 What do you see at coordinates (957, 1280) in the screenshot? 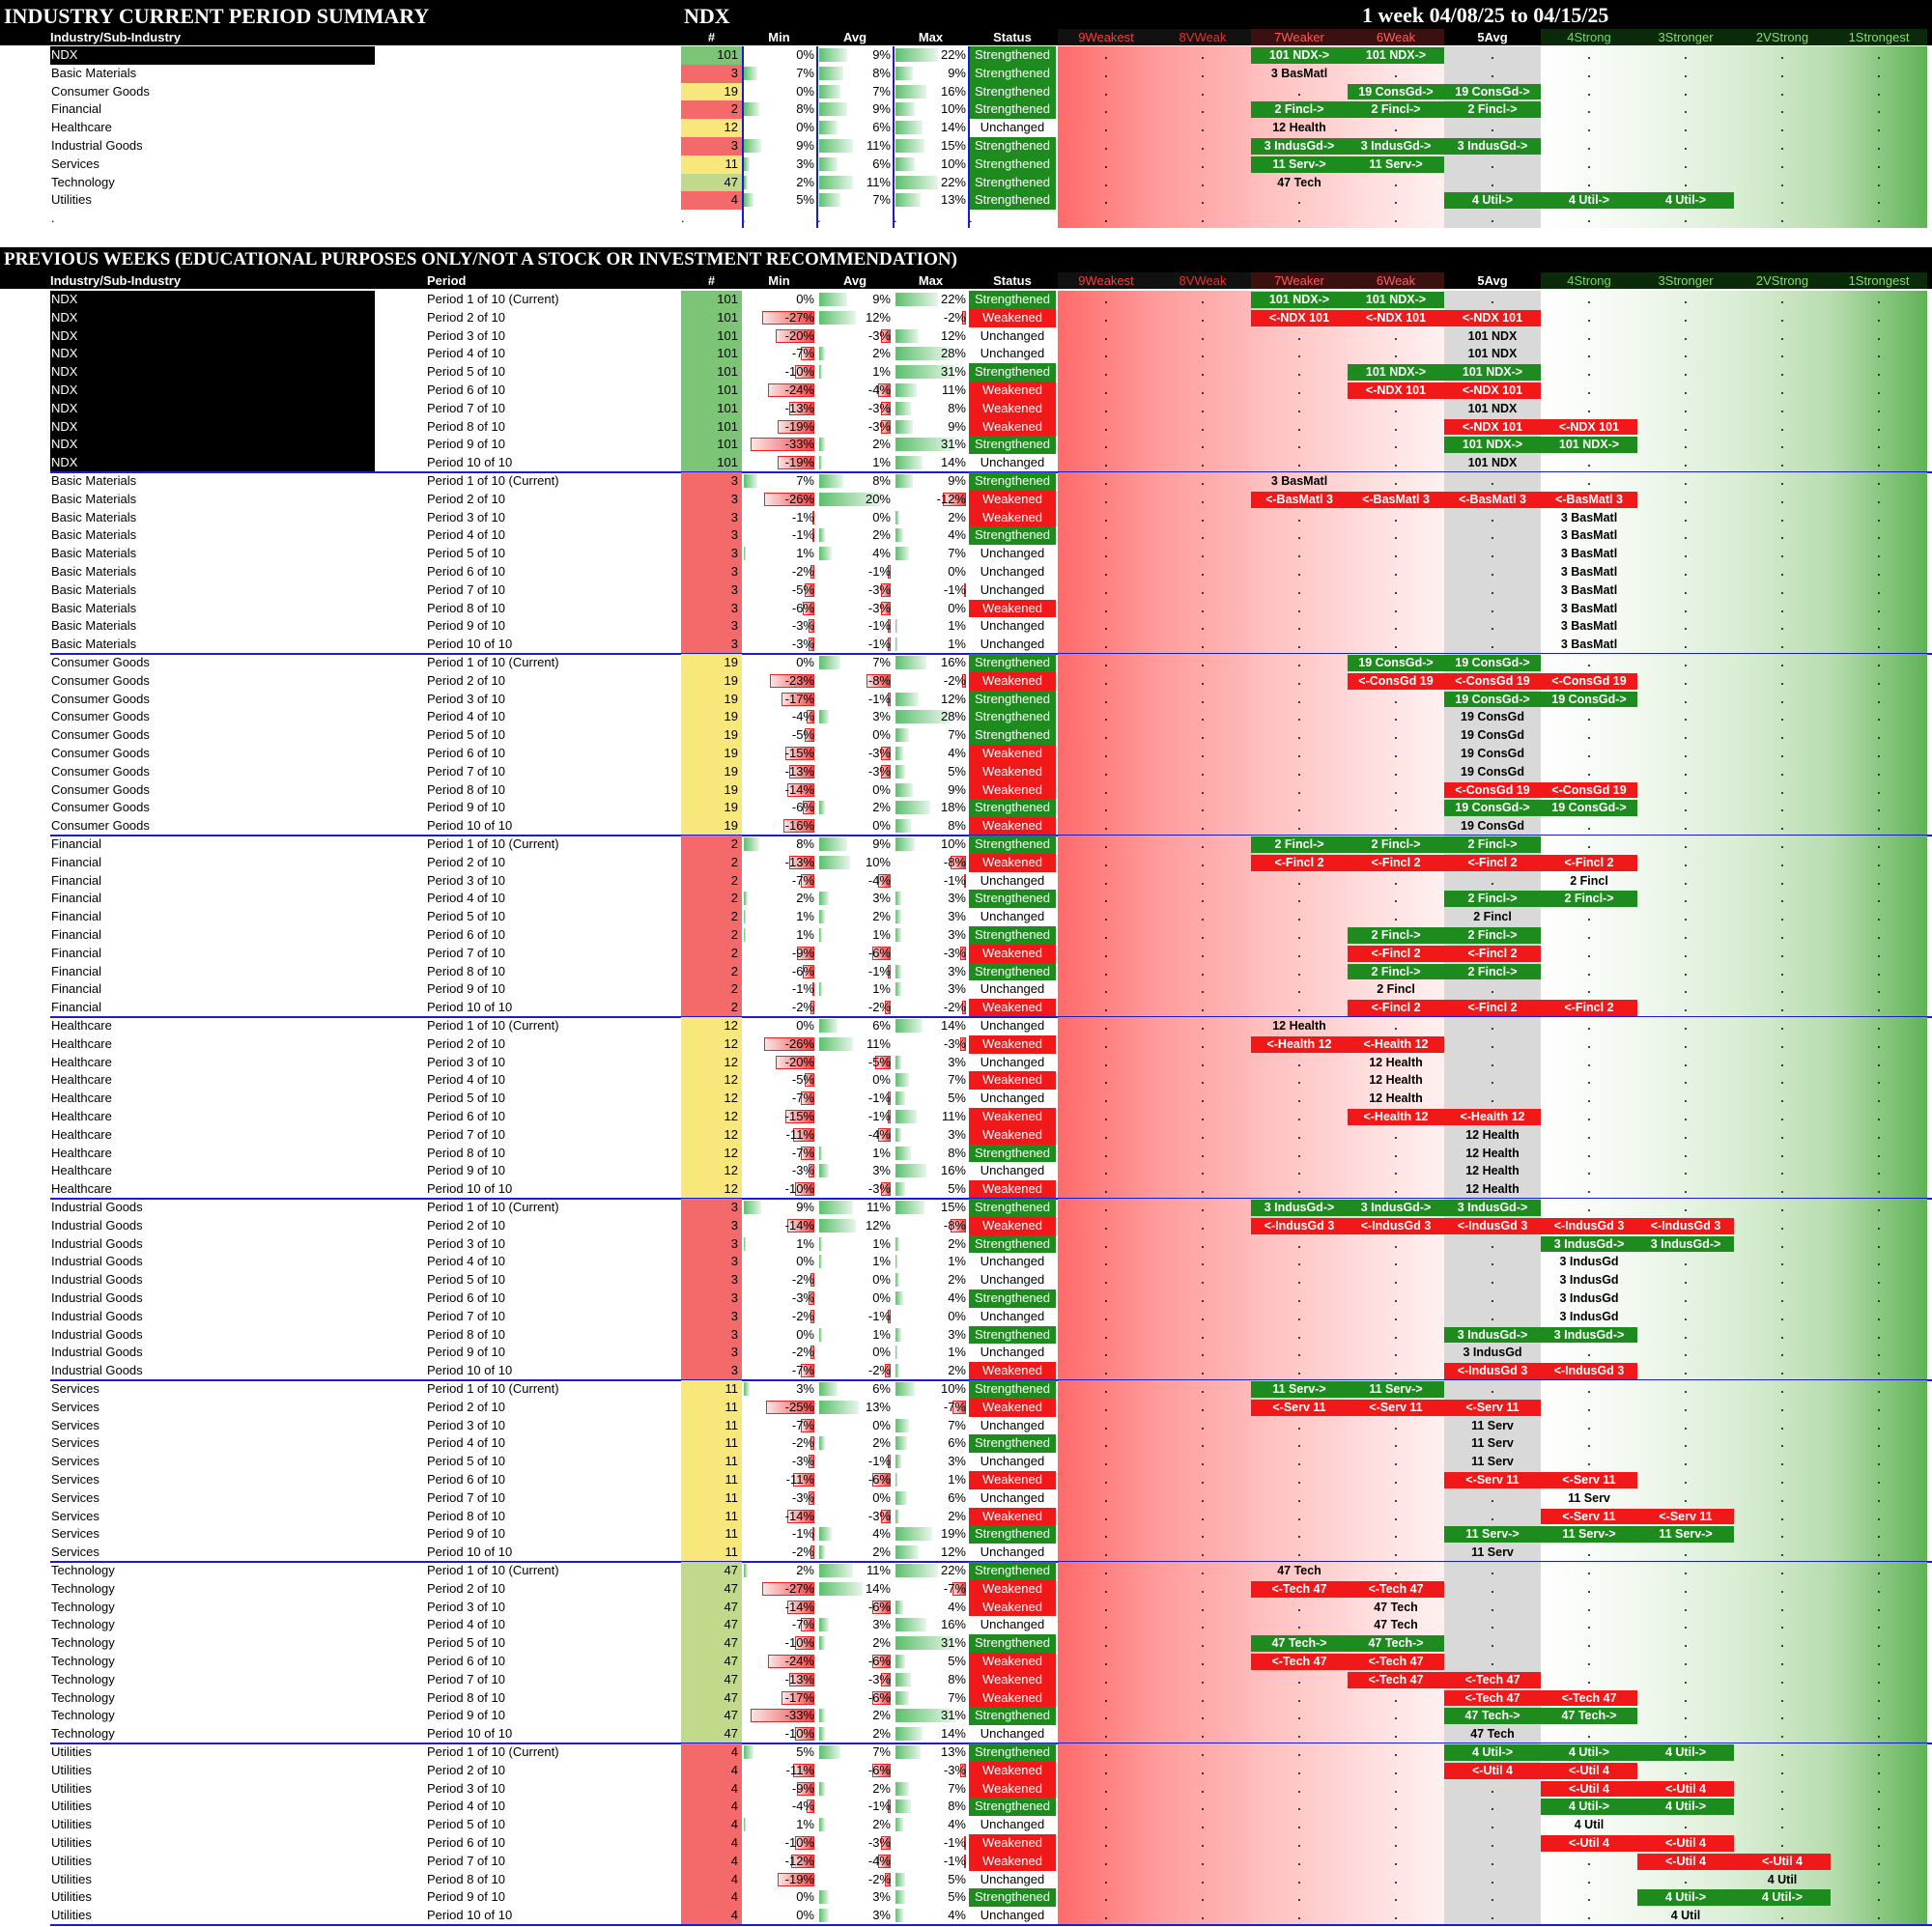
I see `max-change-value: 2%` at bounding box center [957, 1280].